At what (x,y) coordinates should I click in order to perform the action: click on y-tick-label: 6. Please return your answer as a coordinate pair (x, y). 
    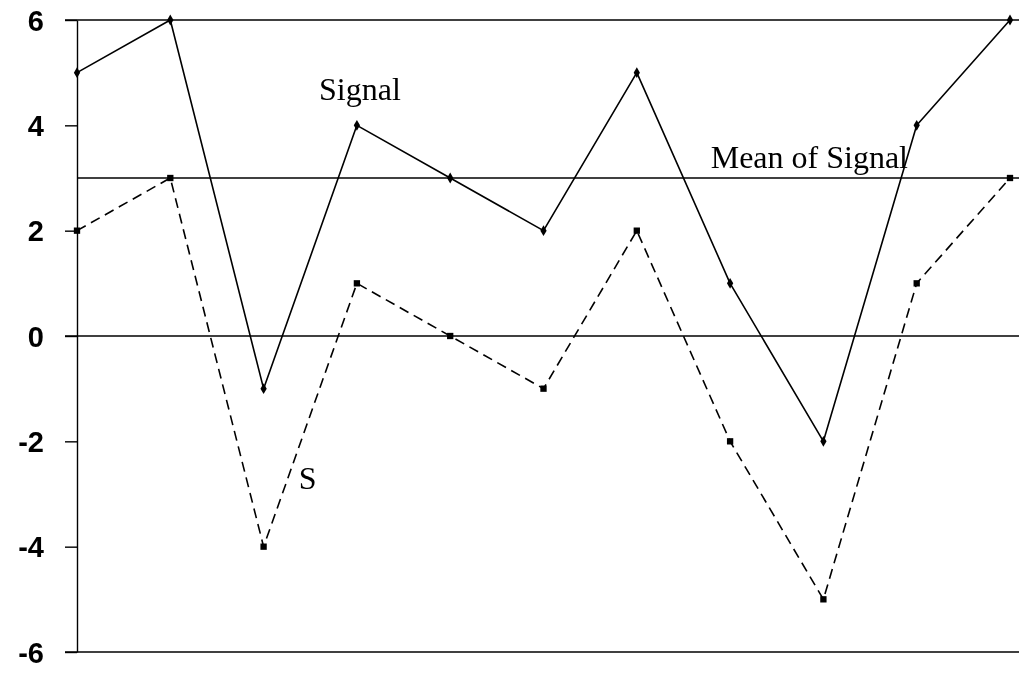
    Looking at the image, I should click on (35, 20).